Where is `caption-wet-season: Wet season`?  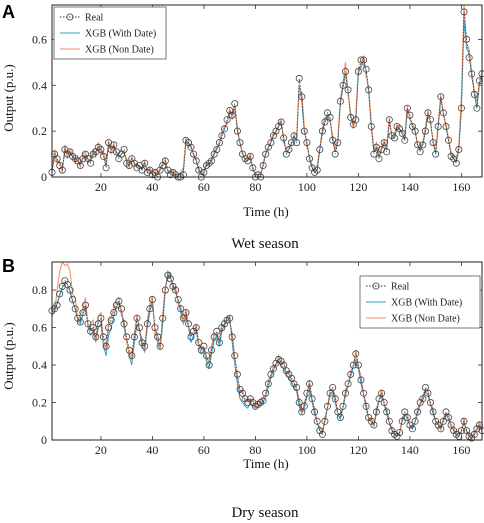
caption-wet-season: Wet season is located at coordinates (265, 244).